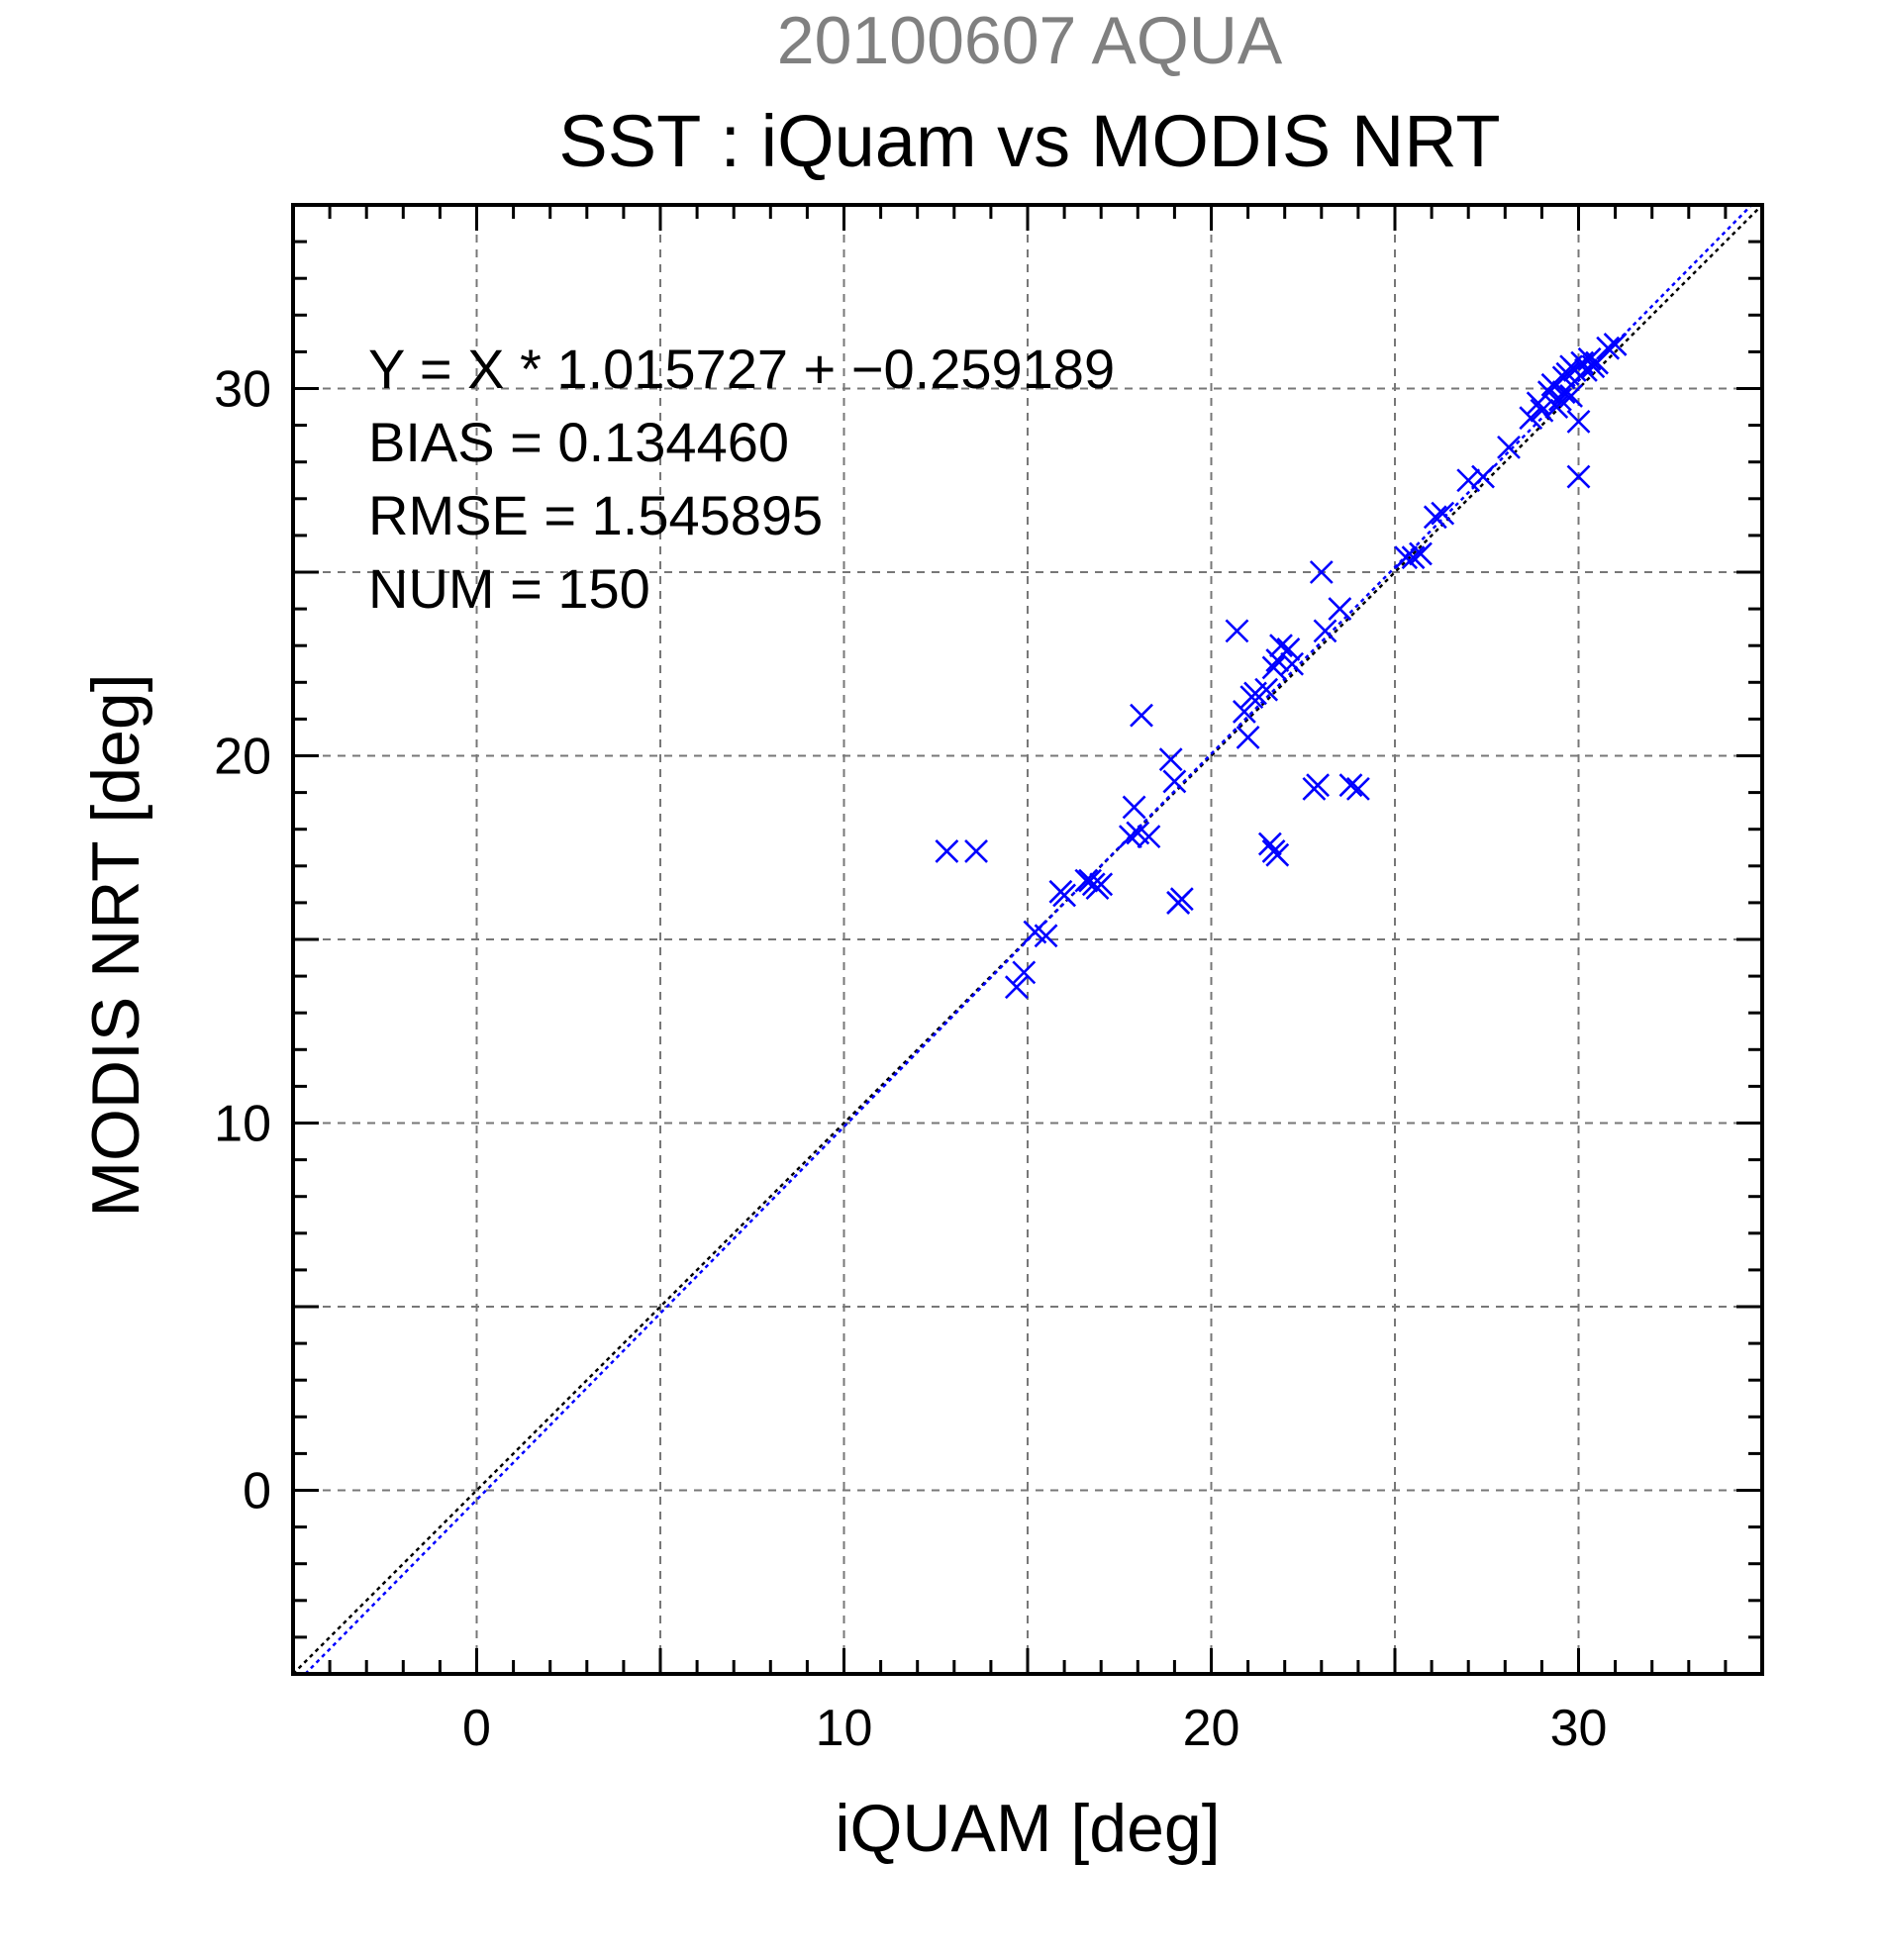 This screenshot has width=1881, height=1960. Describe the element at coordinates (595, 515) in the screenshot. I see `stats-rmse: RMSE = 1.545895` at that location.